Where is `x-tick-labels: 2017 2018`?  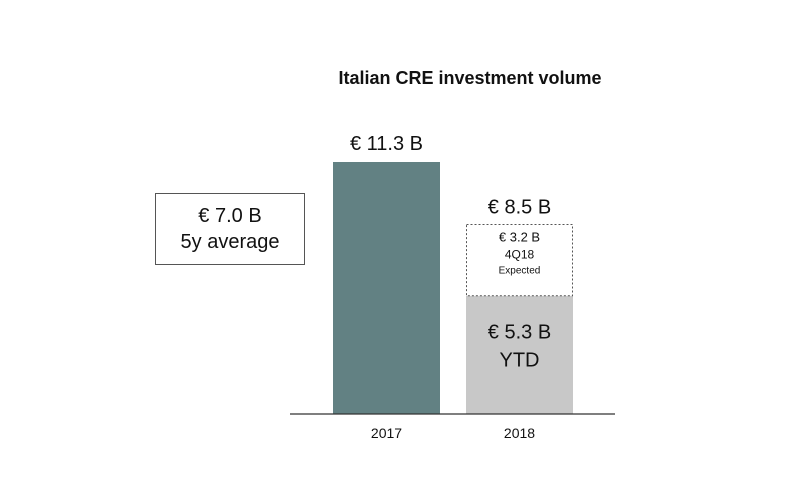 x-tick-labels: 2017 2018 is located at coordinates (453, 433).